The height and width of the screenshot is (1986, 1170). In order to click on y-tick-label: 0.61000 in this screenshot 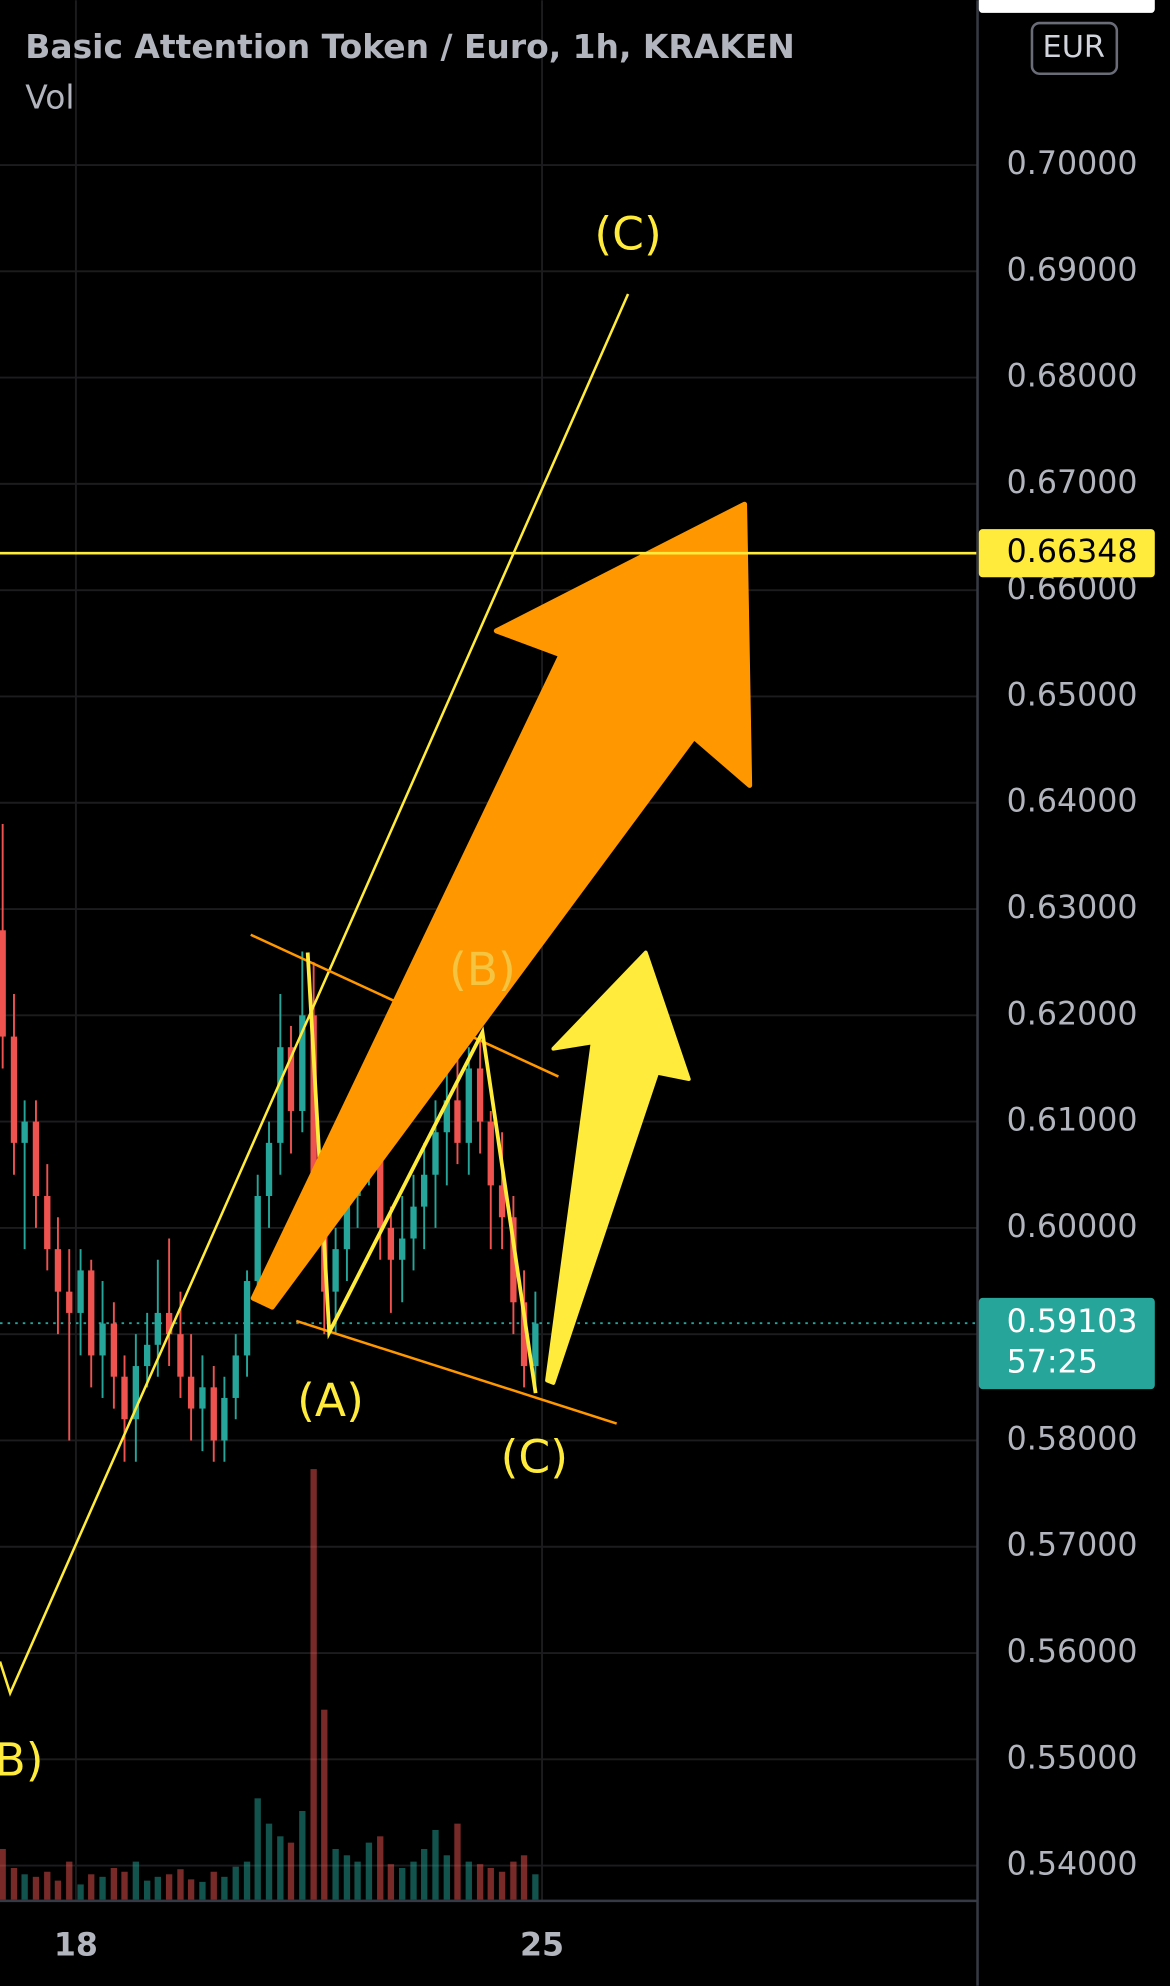, I will do `click(1072, 1121)`.